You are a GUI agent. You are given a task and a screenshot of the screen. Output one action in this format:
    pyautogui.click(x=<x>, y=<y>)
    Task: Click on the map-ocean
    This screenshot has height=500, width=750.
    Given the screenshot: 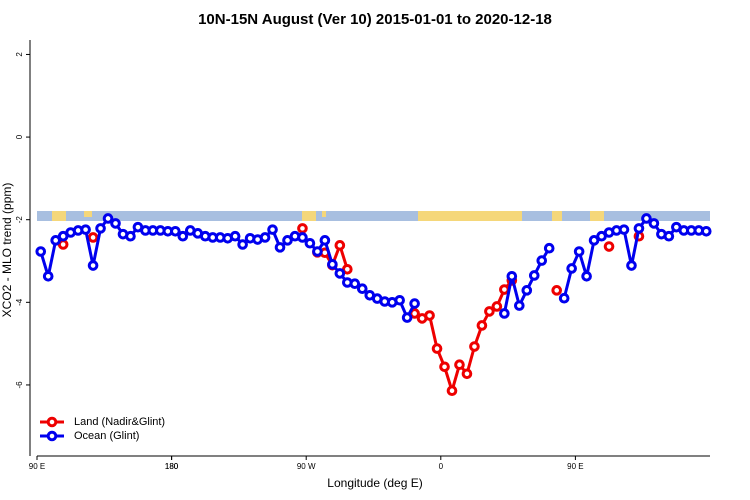 What is the action you would take?
    pyautogui.click(x=373, y=216)
    